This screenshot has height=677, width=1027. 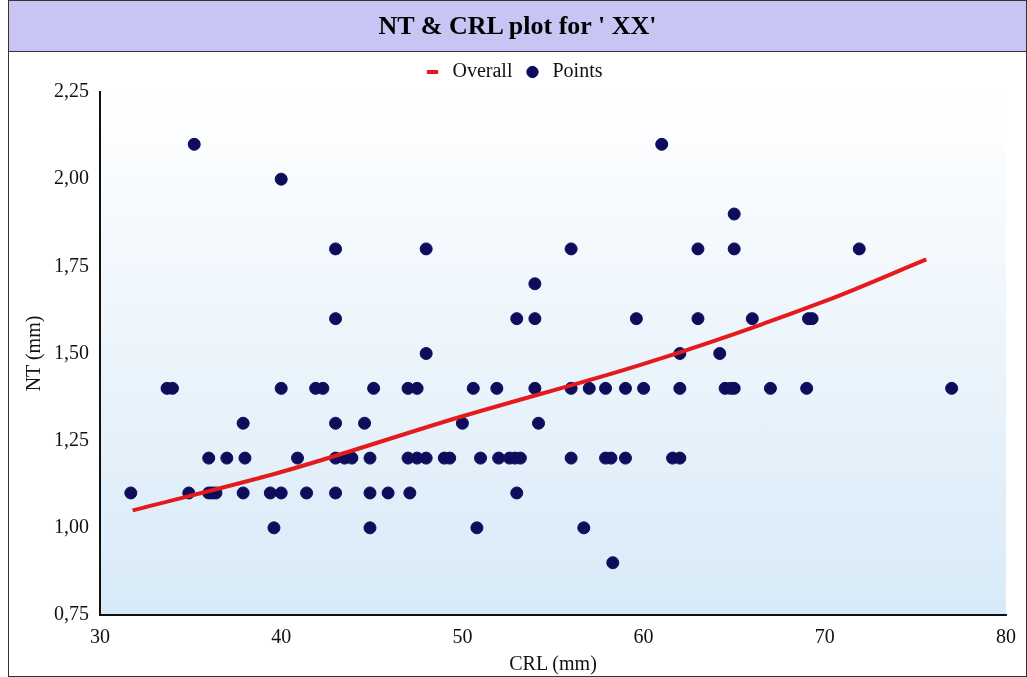 I want to click on x-tick-label: 60, so click(x=643, y=636).